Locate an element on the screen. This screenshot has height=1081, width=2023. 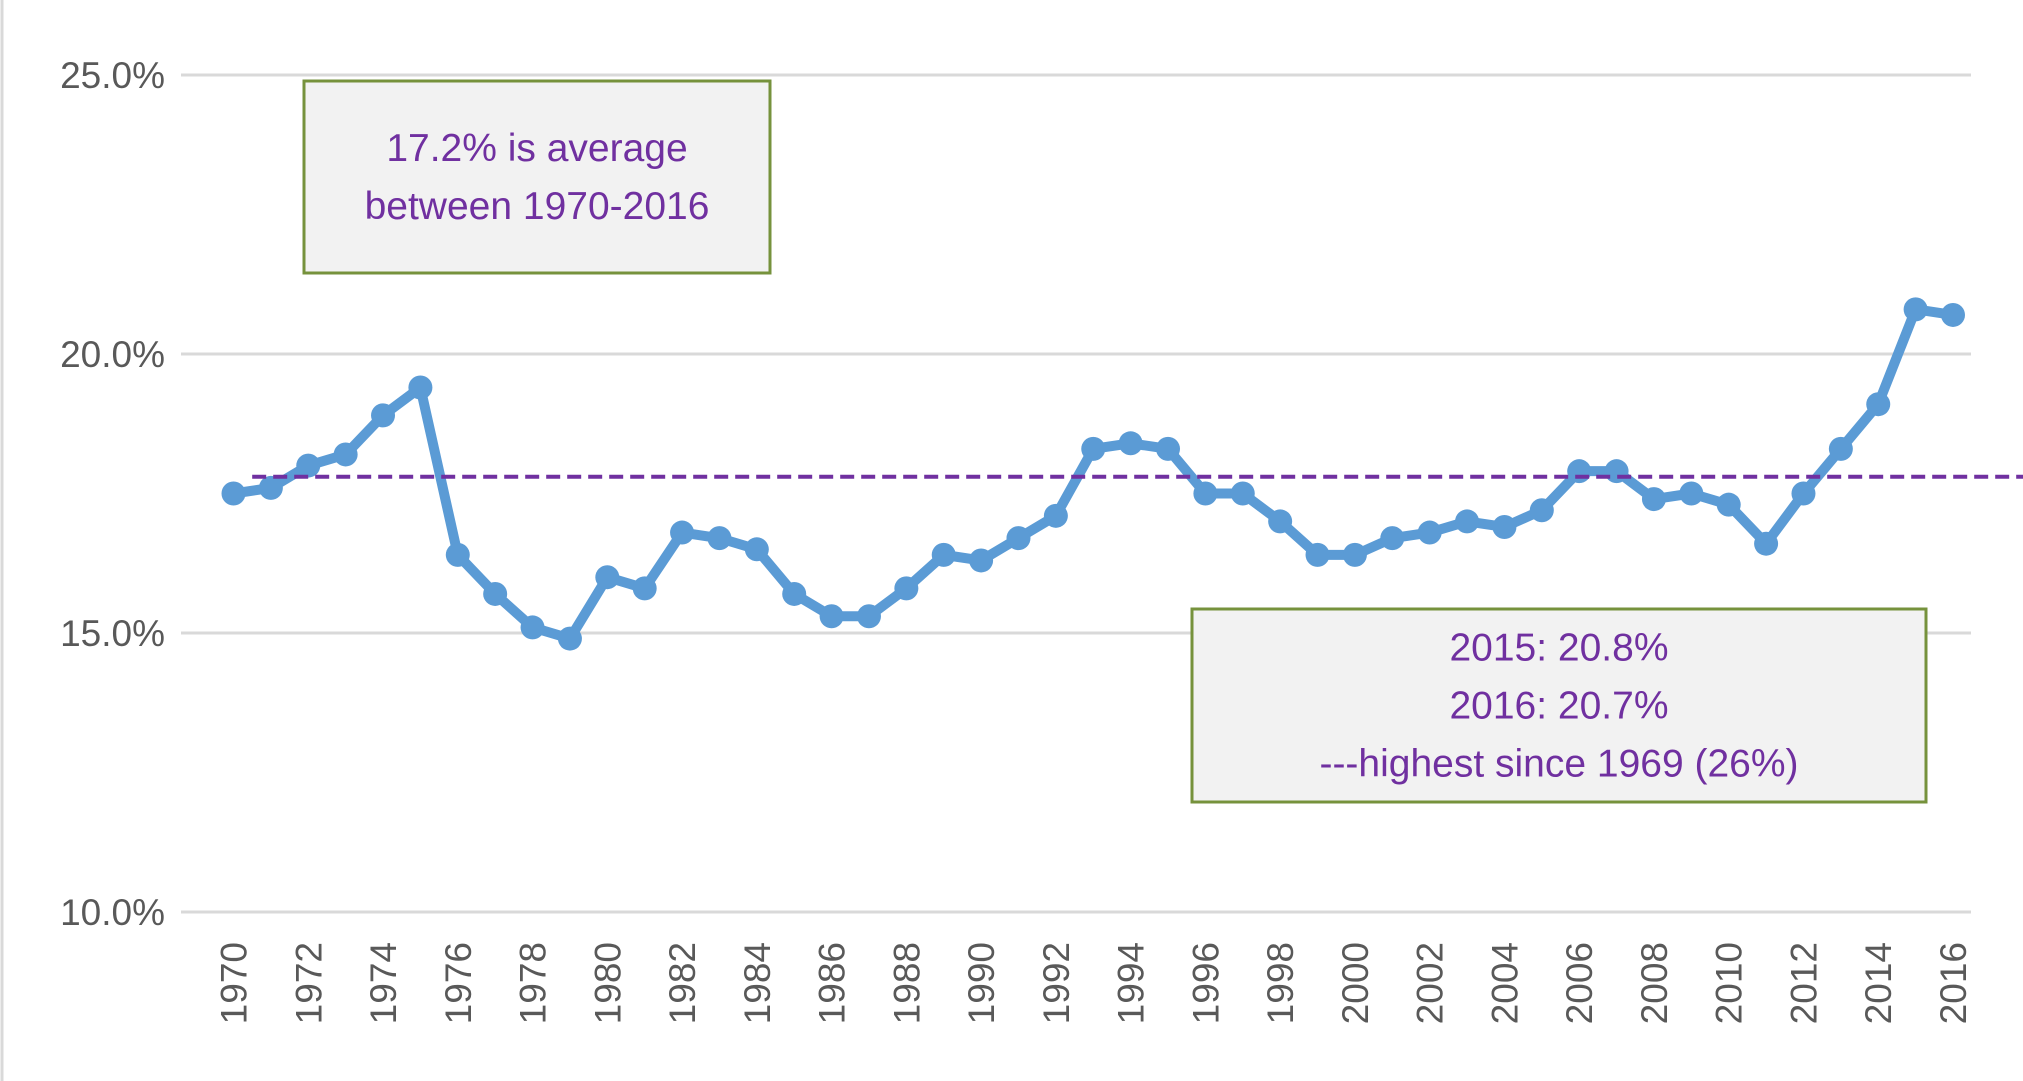
x-tick-label: 1972 is located at coordinates (308, 983).